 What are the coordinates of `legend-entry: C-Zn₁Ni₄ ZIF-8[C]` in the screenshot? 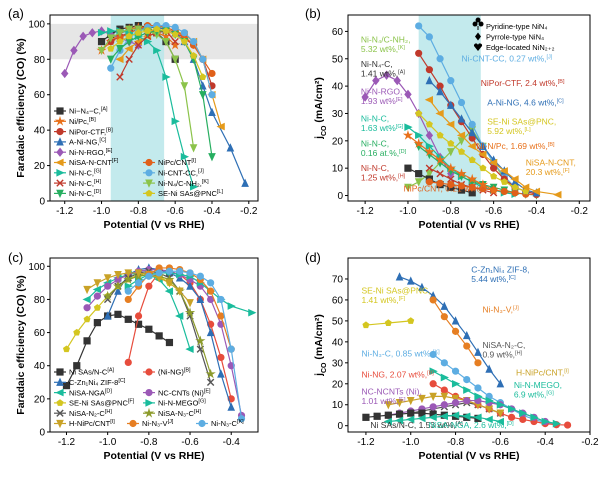 It's located at (97, 382).